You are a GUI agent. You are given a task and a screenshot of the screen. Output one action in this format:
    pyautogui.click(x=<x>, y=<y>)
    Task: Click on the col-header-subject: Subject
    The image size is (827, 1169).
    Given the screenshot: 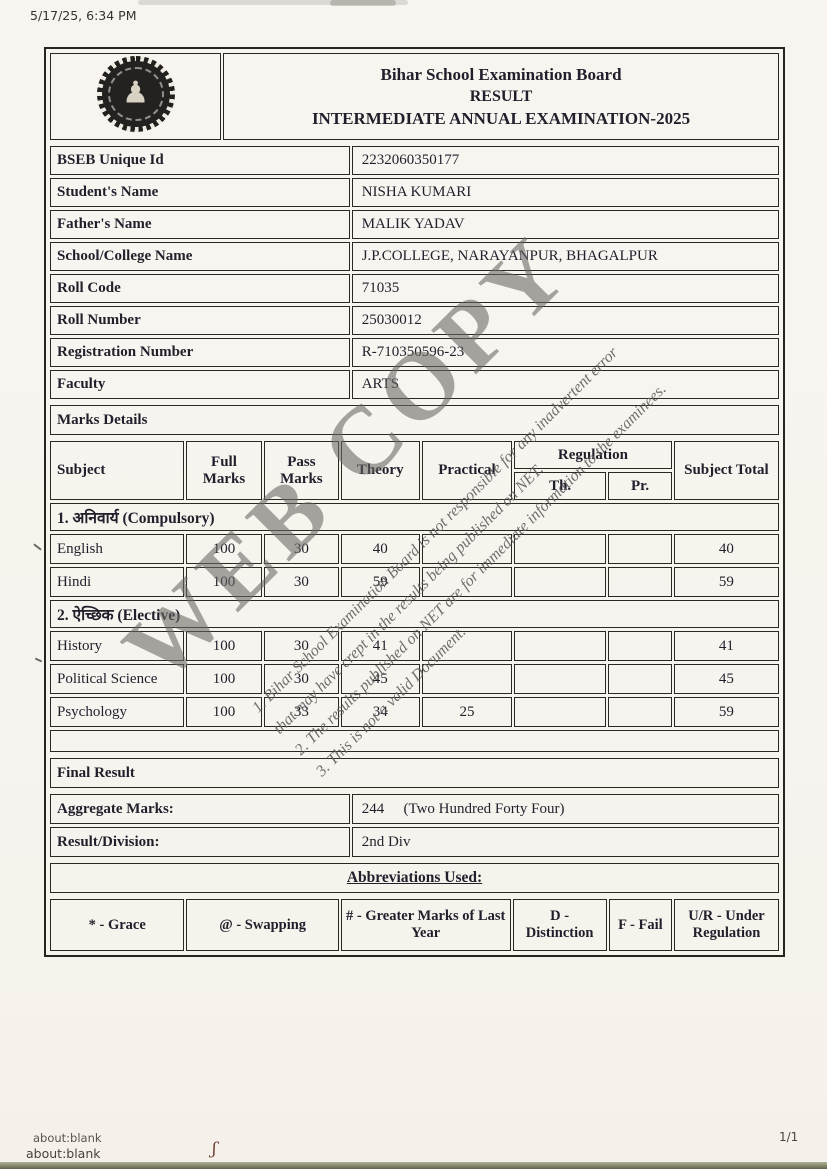 What is the action you would take?
    pyautogui.click(x=117, y=470)
    